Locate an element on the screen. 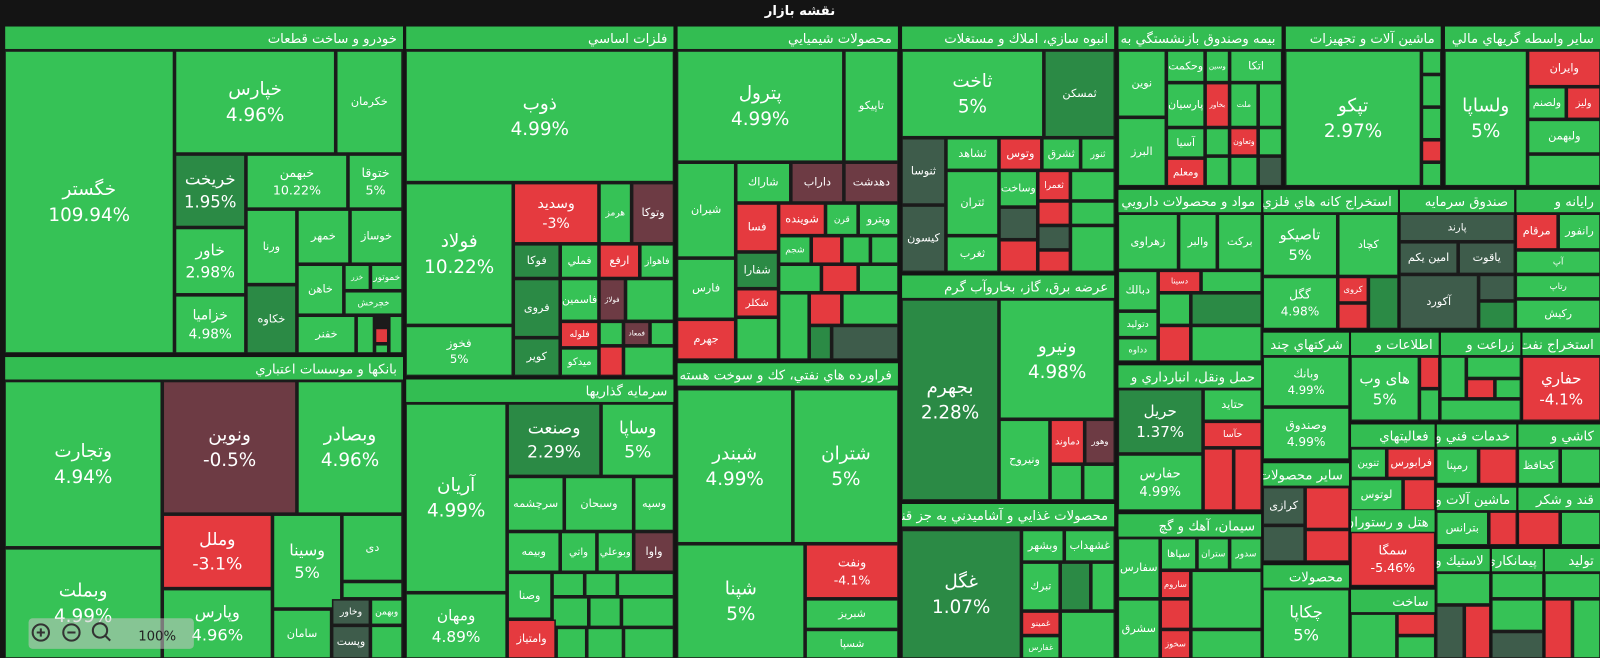  tile-label: بجهرم is located at coordinates (950, 387).